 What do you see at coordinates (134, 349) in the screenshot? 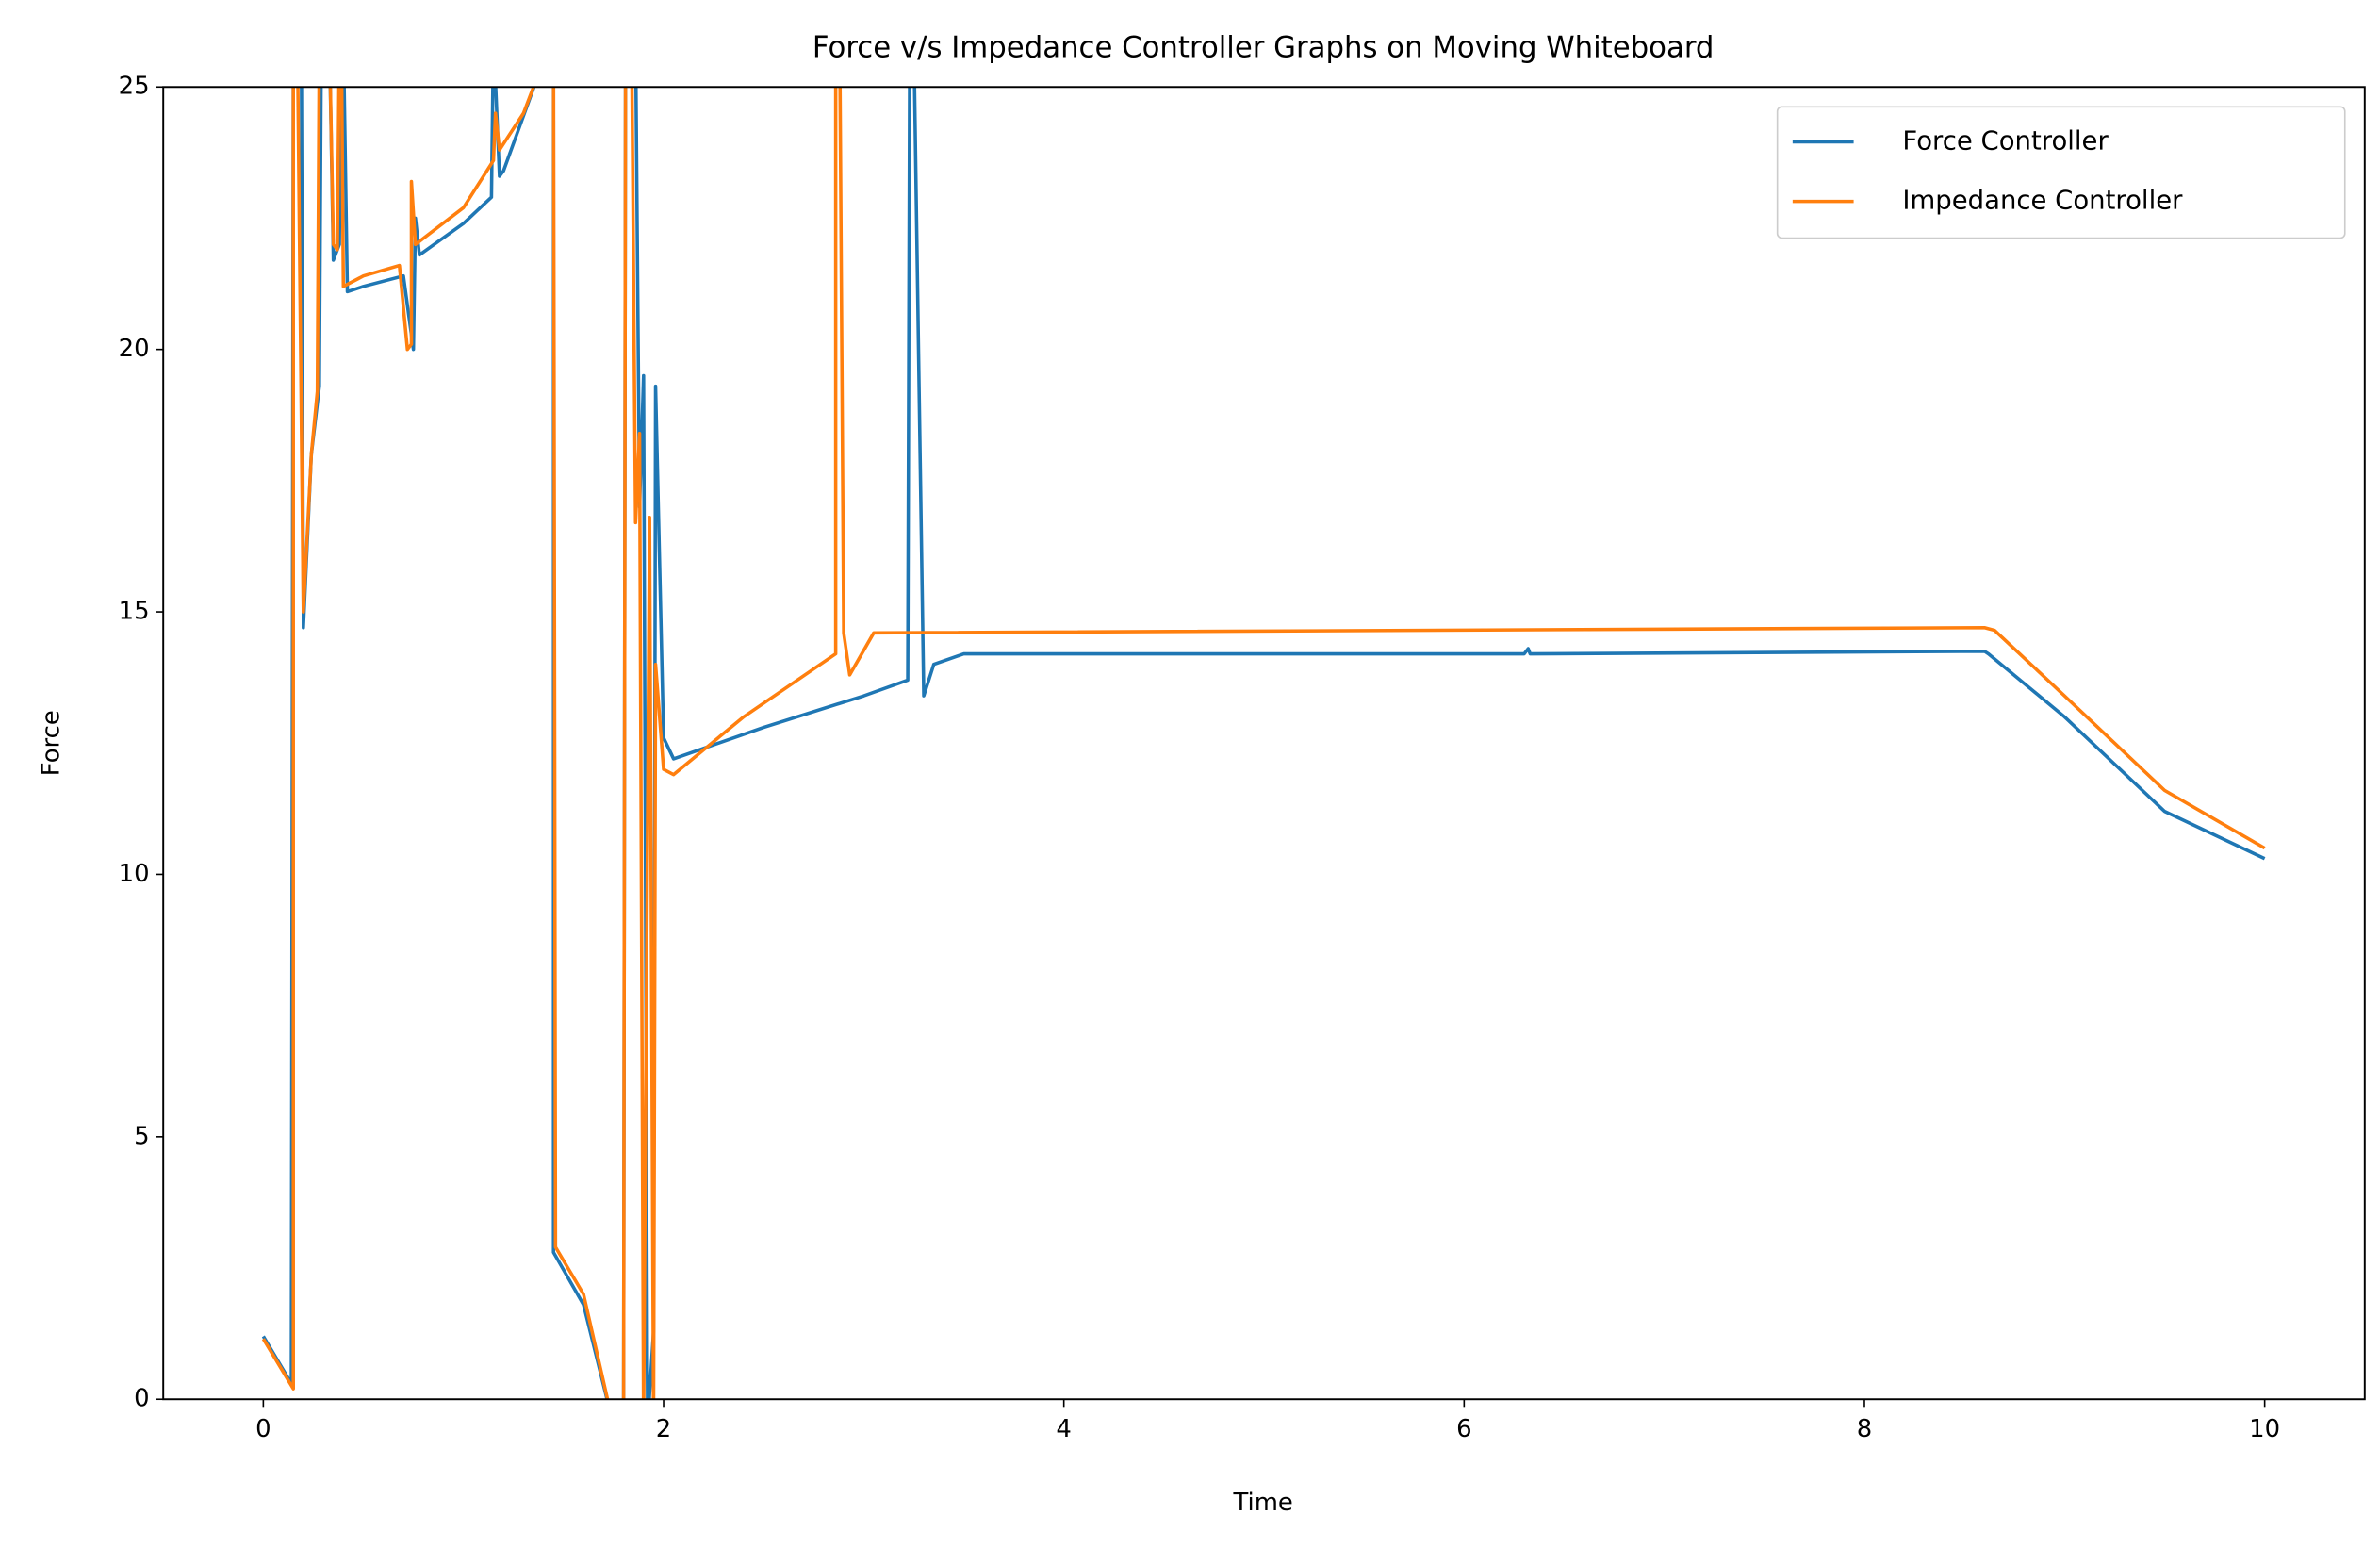
I see `y-tick-label: 20` at bounding box center [134, 349].